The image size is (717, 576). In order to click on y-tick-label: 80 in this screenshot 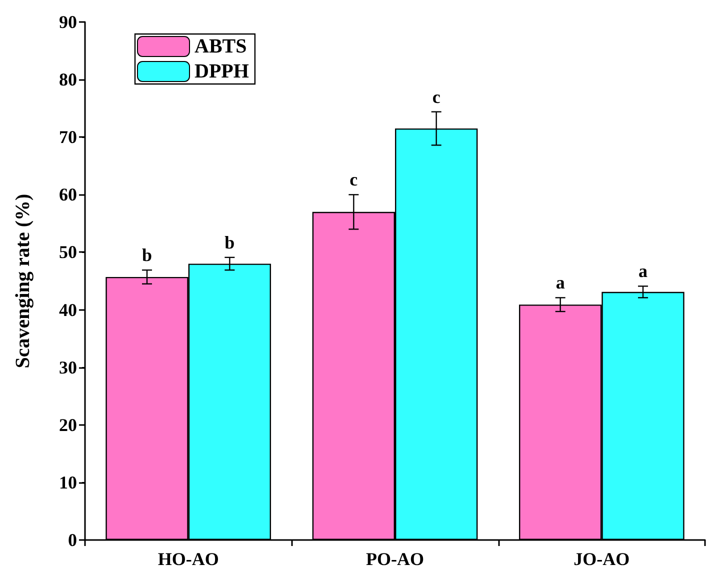, I will do `click(68, 80)`.